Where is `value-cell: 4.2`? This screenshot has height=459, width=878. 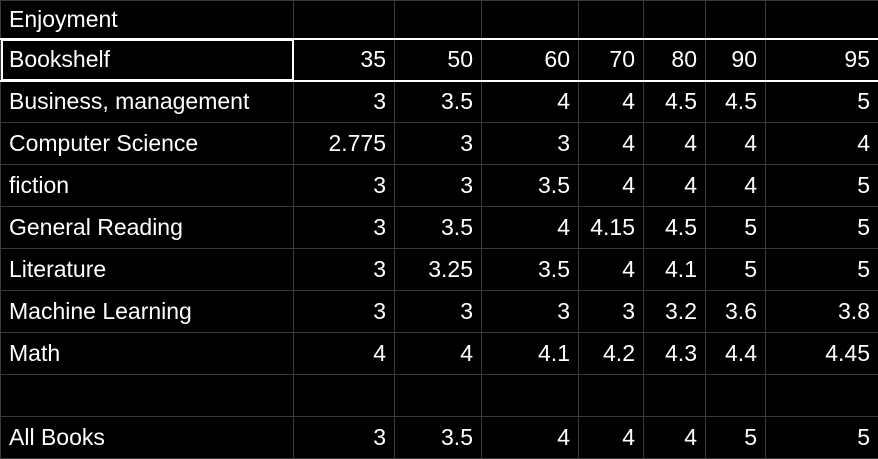
value-cell: 4.2 is located at coordinates (611, 354).